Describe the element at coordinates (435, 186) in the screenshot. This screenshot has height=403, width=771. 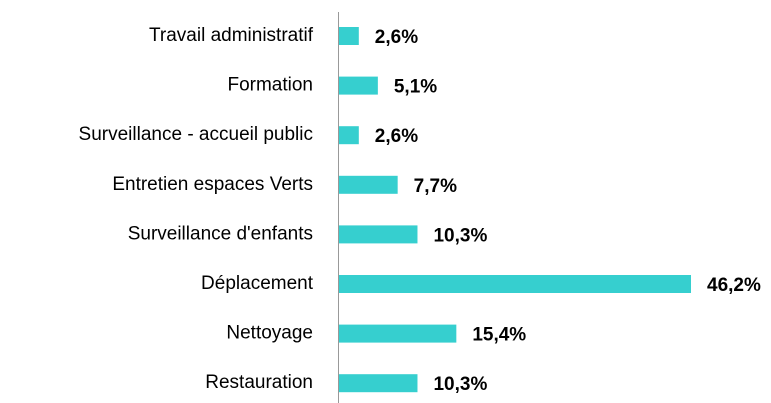
I see `value-label: 7,7%` at that location.